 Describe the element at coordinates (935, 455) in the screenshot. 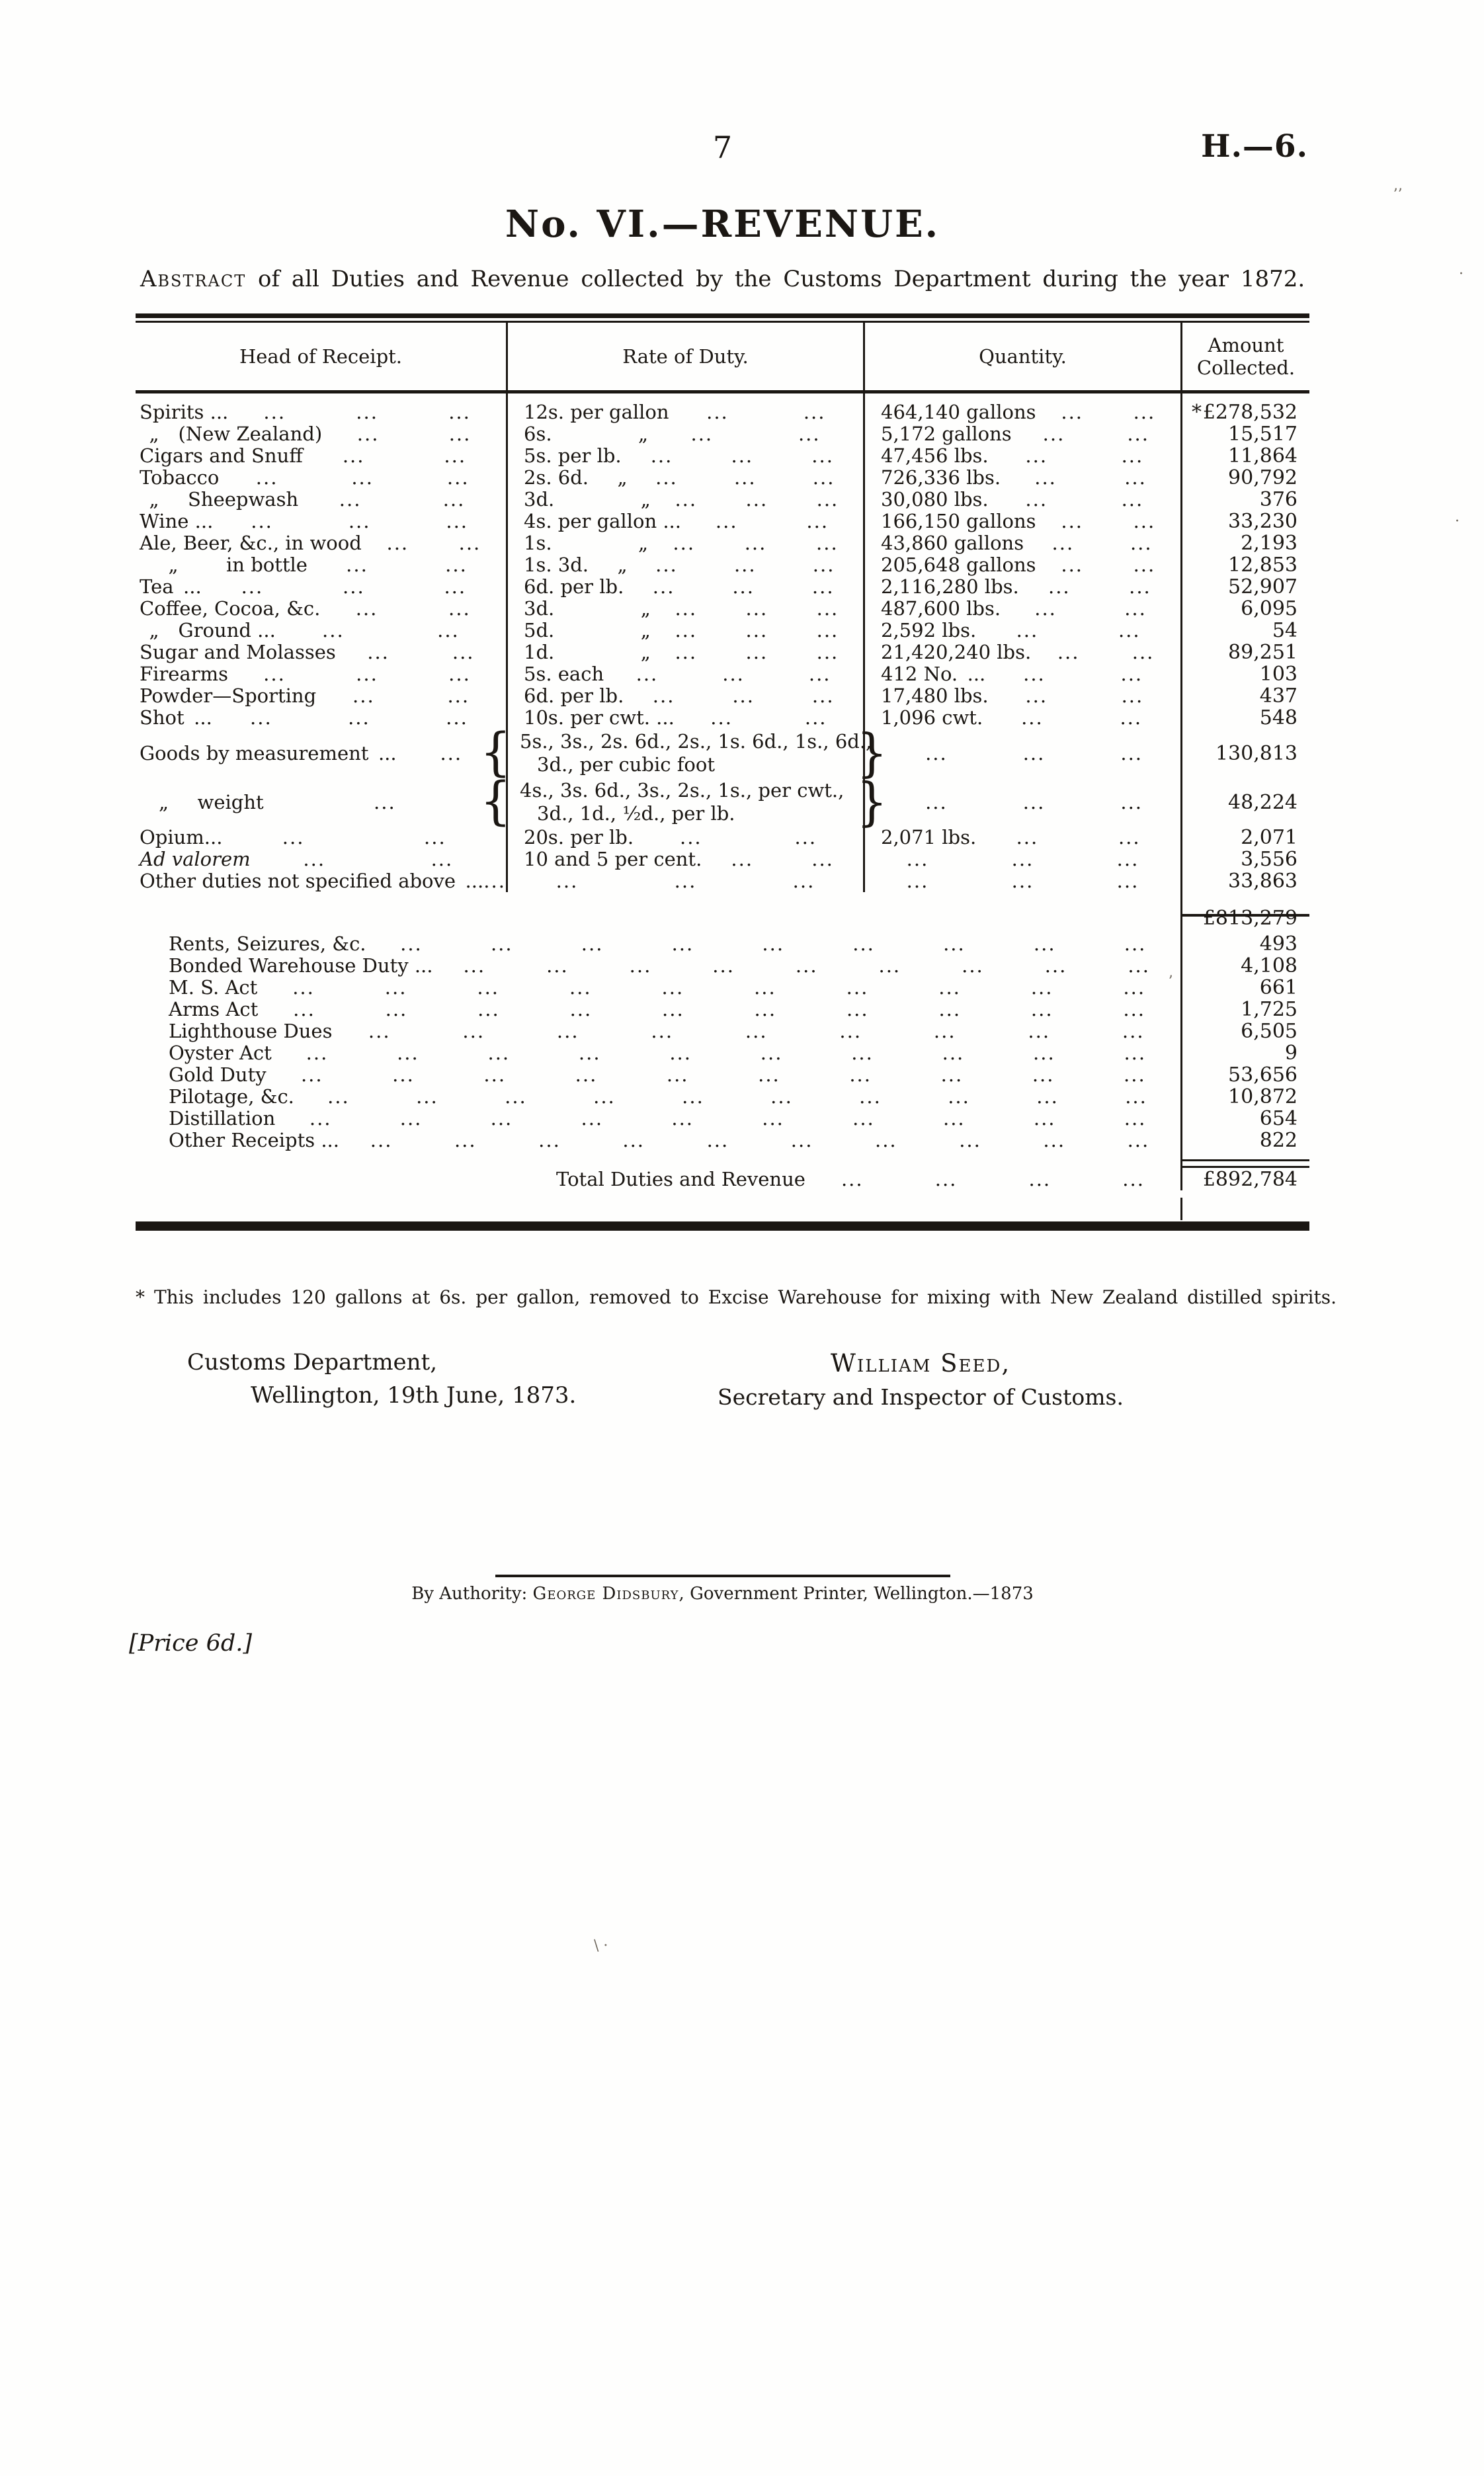

I see `row-quantity: 47,456 lbs.` at that location.